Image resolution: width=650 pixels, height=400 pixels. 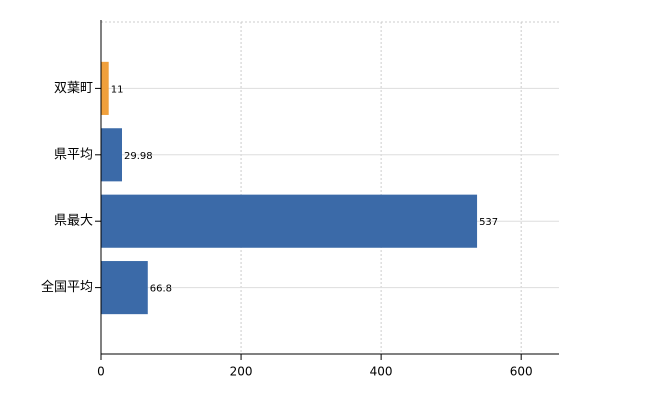 What do you see at coordinates (101, 372) in the screenshot?
I see `x-tick-label: 0` at bounding box center [101, 372].